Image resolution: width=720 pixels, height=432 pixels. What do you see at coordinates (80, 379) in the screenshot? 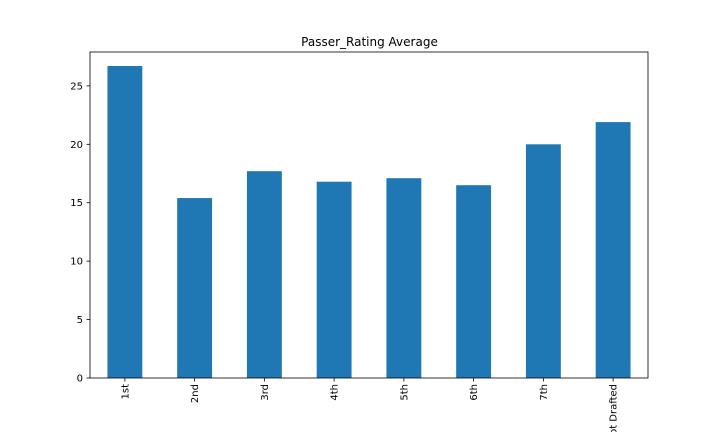
I see `y-tick-label: 0` at bounding box center [80, 379].